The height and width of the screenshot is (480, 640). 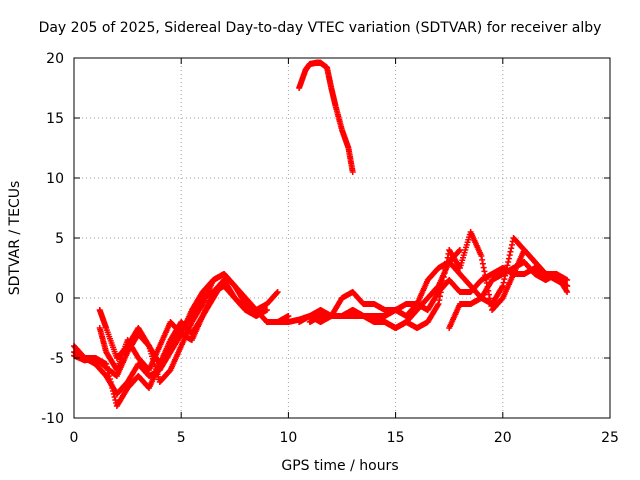 What do you see at coordinates (396, 438) in the screenshot?
I see `x-tick-label: 15` at bounding box center [396, 438].